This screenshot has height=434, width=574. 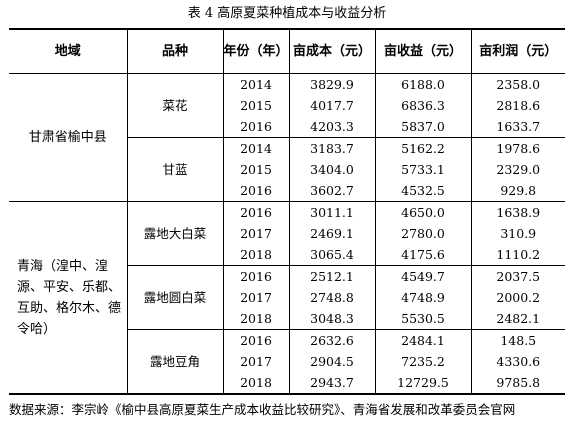 What do you see at coordinates (517, 84) in the screenshot?
I see `profit-cell: 2358.0` at bounding box center [517, 84].